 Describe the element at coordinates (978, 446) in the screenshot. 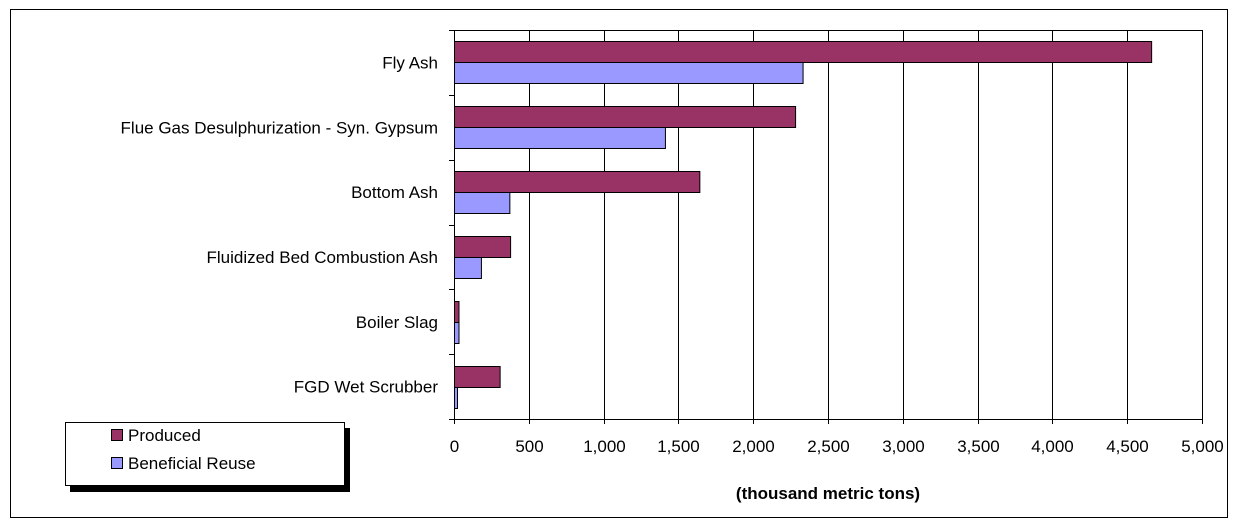

I see `x-tick-label: 3,500` at that location.